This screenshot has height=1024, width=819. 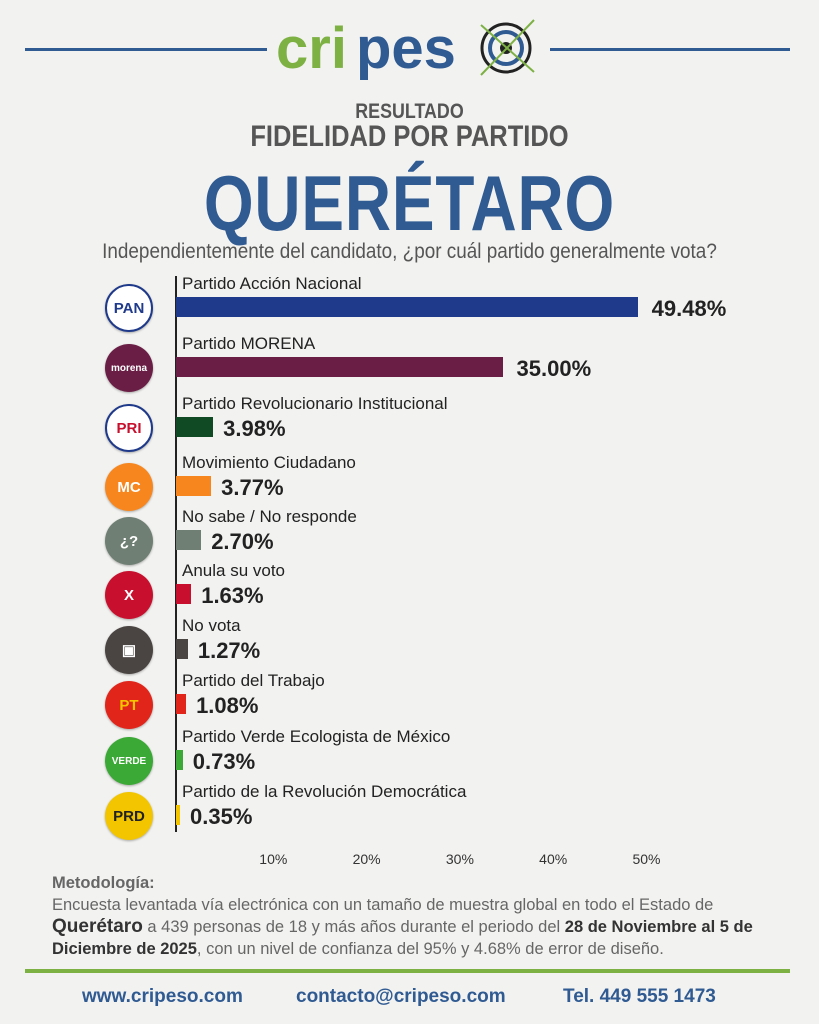 What do you see at coordinates (146, 49) in the screenshot?
I see `header-rule-left` at bounding box center [146, 49].